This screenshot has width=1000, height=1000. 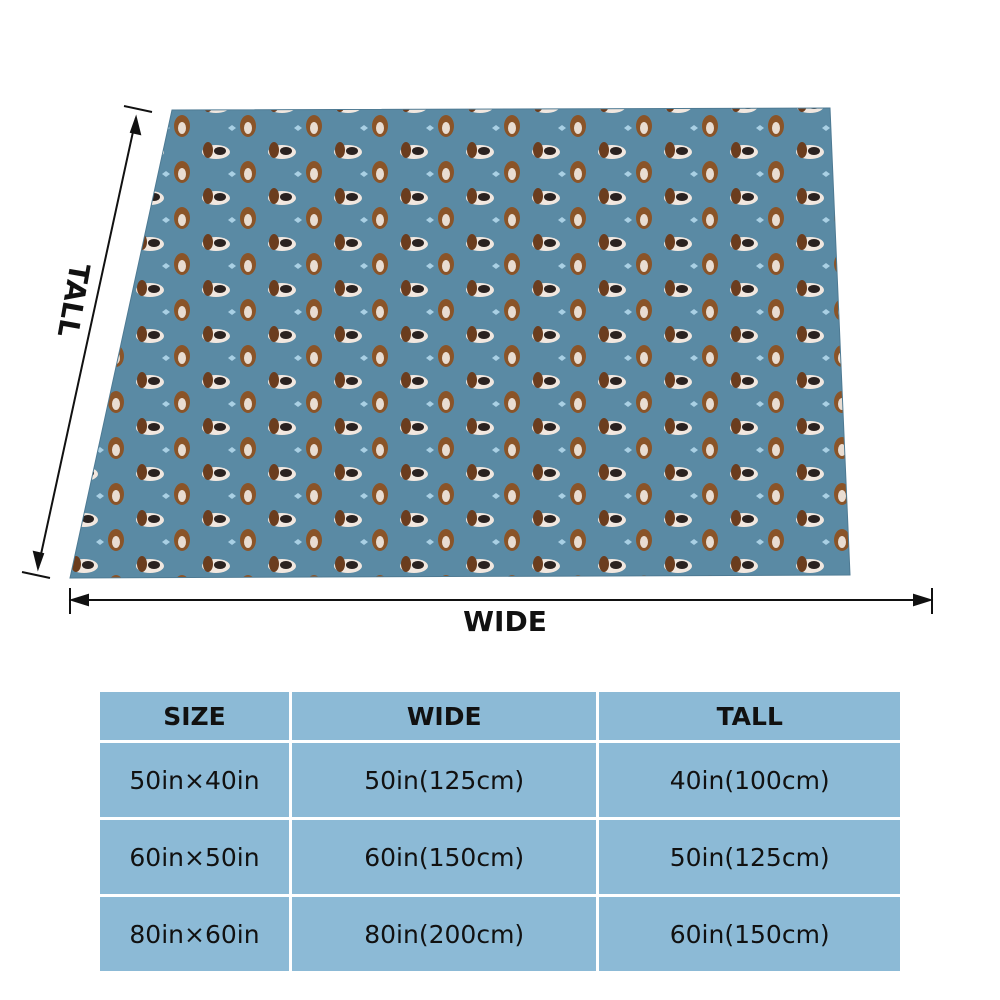 What do you see at coordinates (749, 716) in the screenshot?
I see `header-cell: TALL` at bounding box center [749, 716].